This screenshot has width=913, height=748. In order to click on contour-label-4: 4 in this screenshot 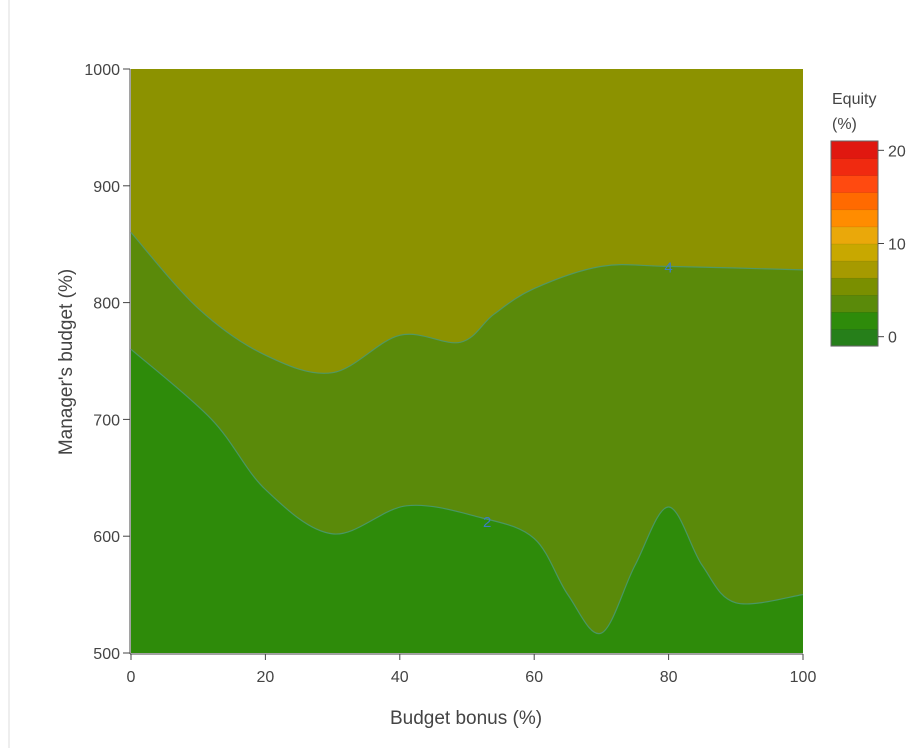, I will do `click(668, 268)`.